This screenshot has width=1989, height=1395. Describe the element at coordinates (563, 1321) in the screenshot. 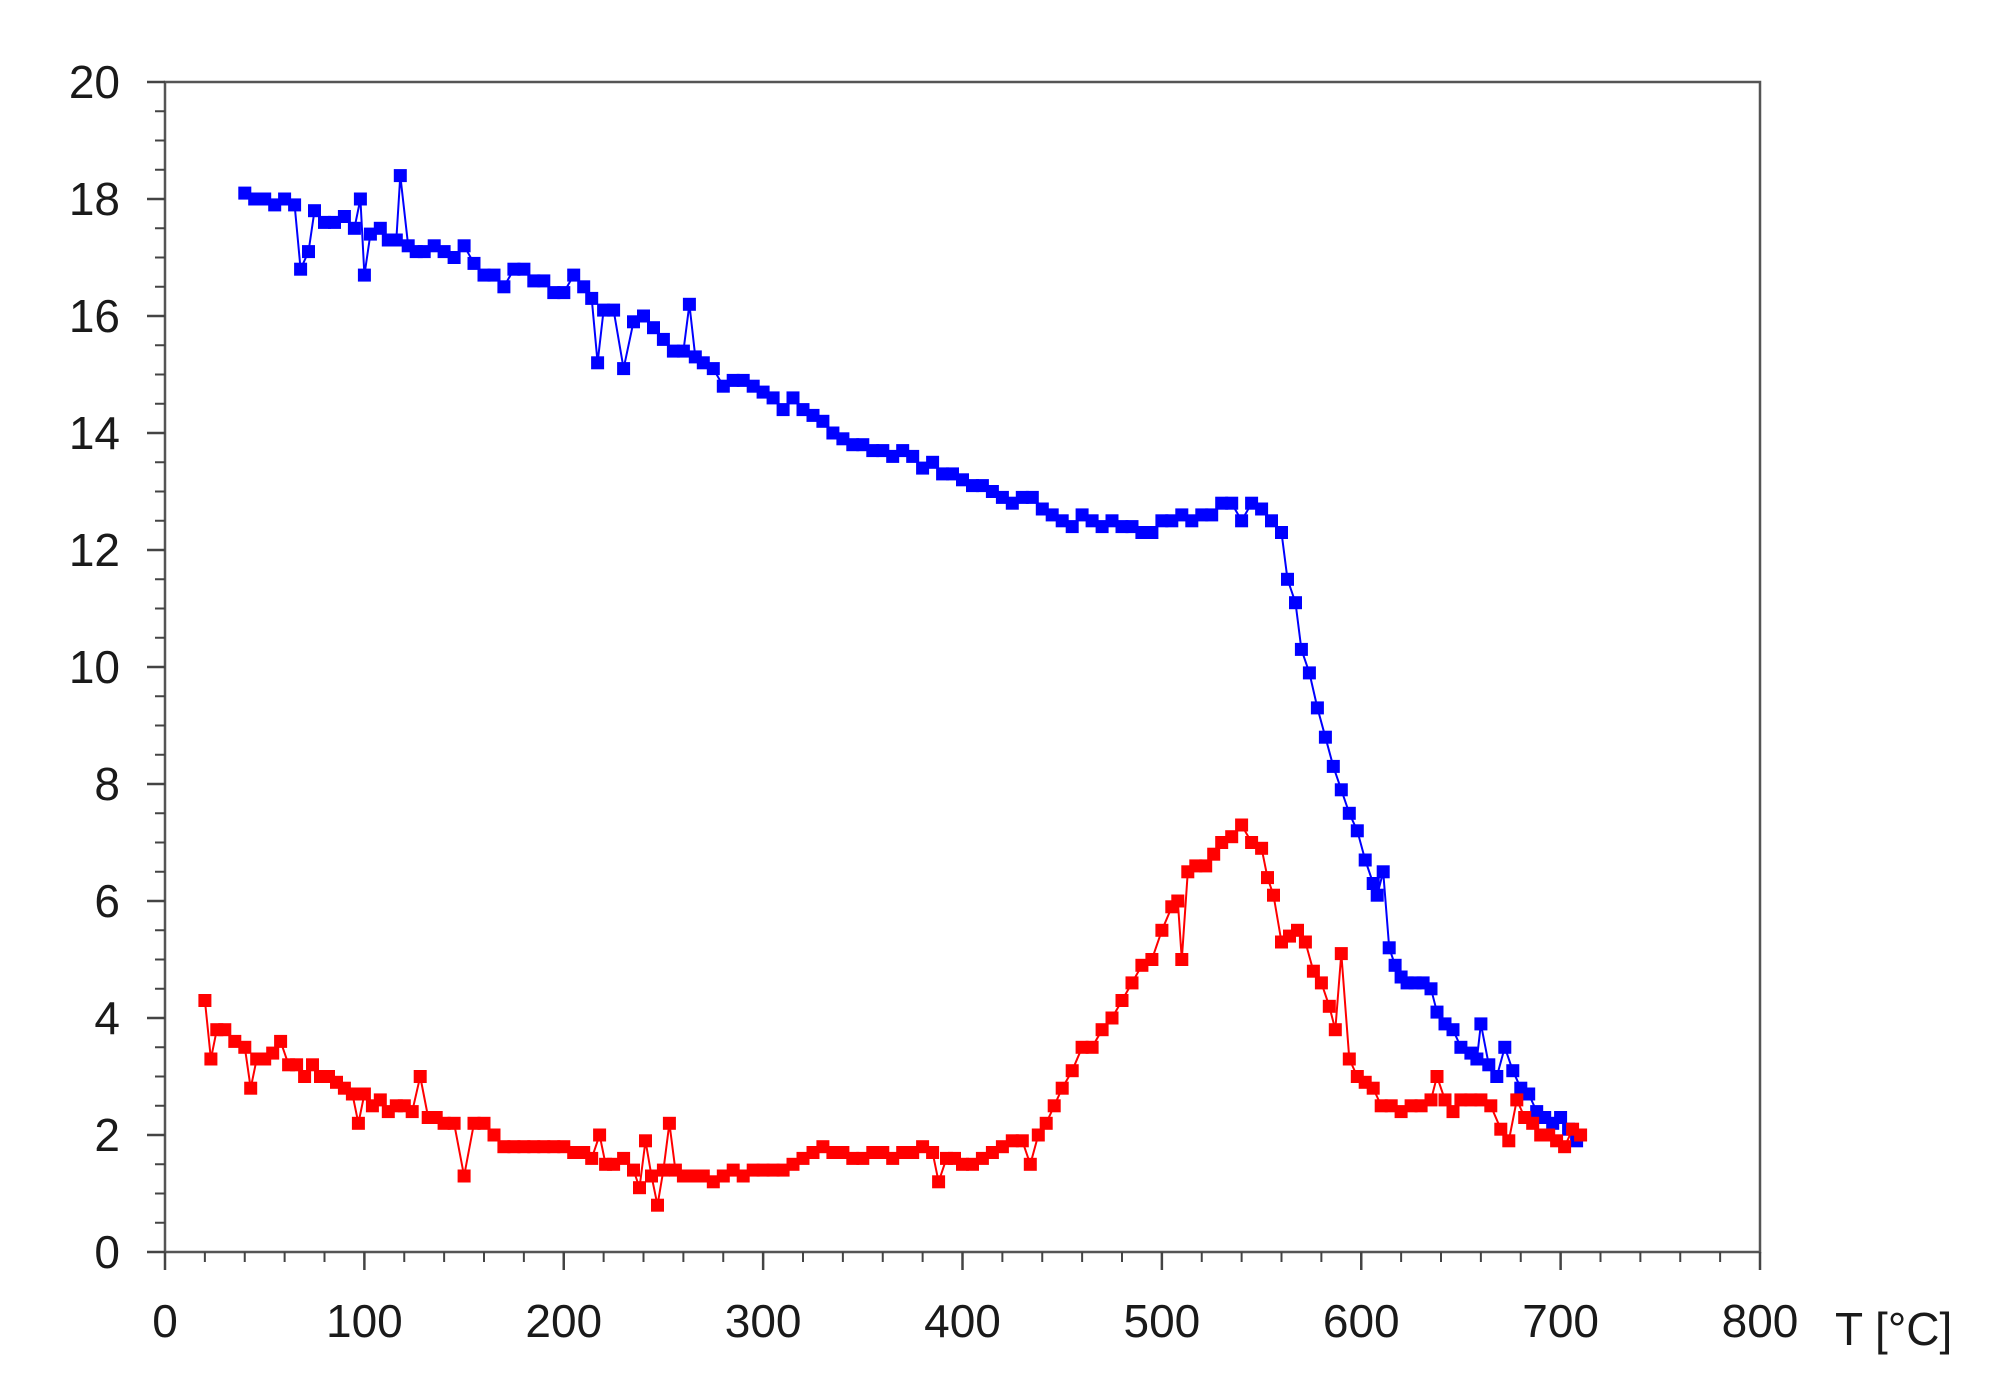

I see `x-tick-label: 200` at that location.